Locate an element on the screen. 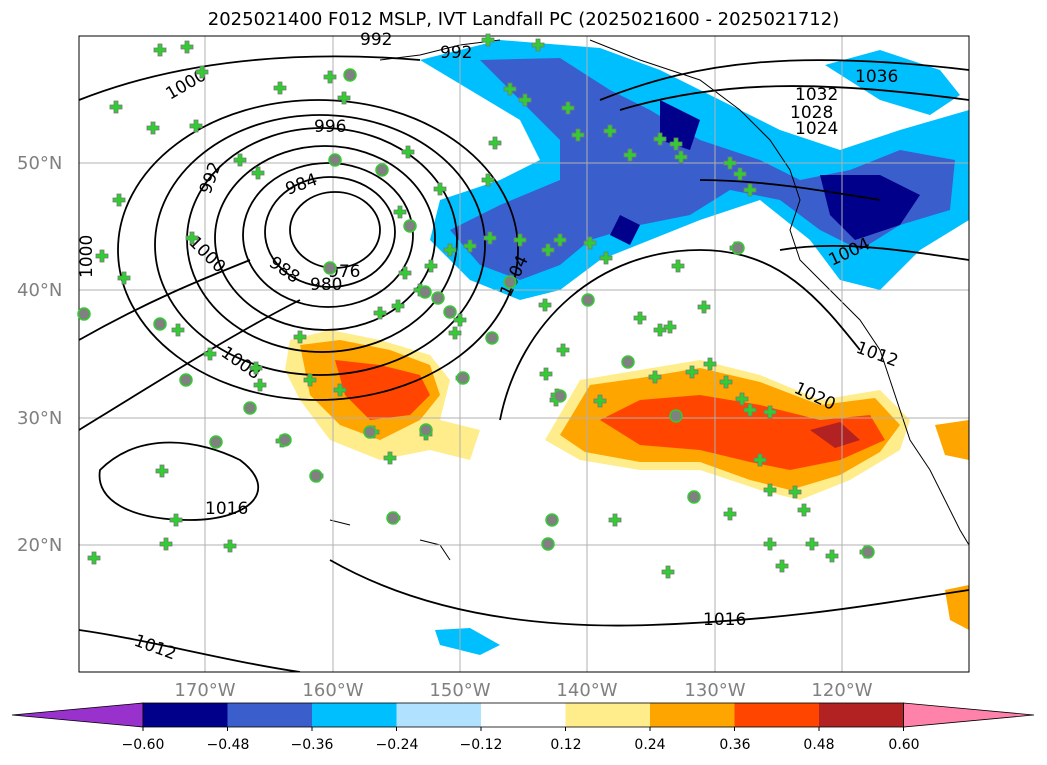 The width and height of the screenshot is (1047, 765). lat-label: 40°N is located at coordinates (40, 290).